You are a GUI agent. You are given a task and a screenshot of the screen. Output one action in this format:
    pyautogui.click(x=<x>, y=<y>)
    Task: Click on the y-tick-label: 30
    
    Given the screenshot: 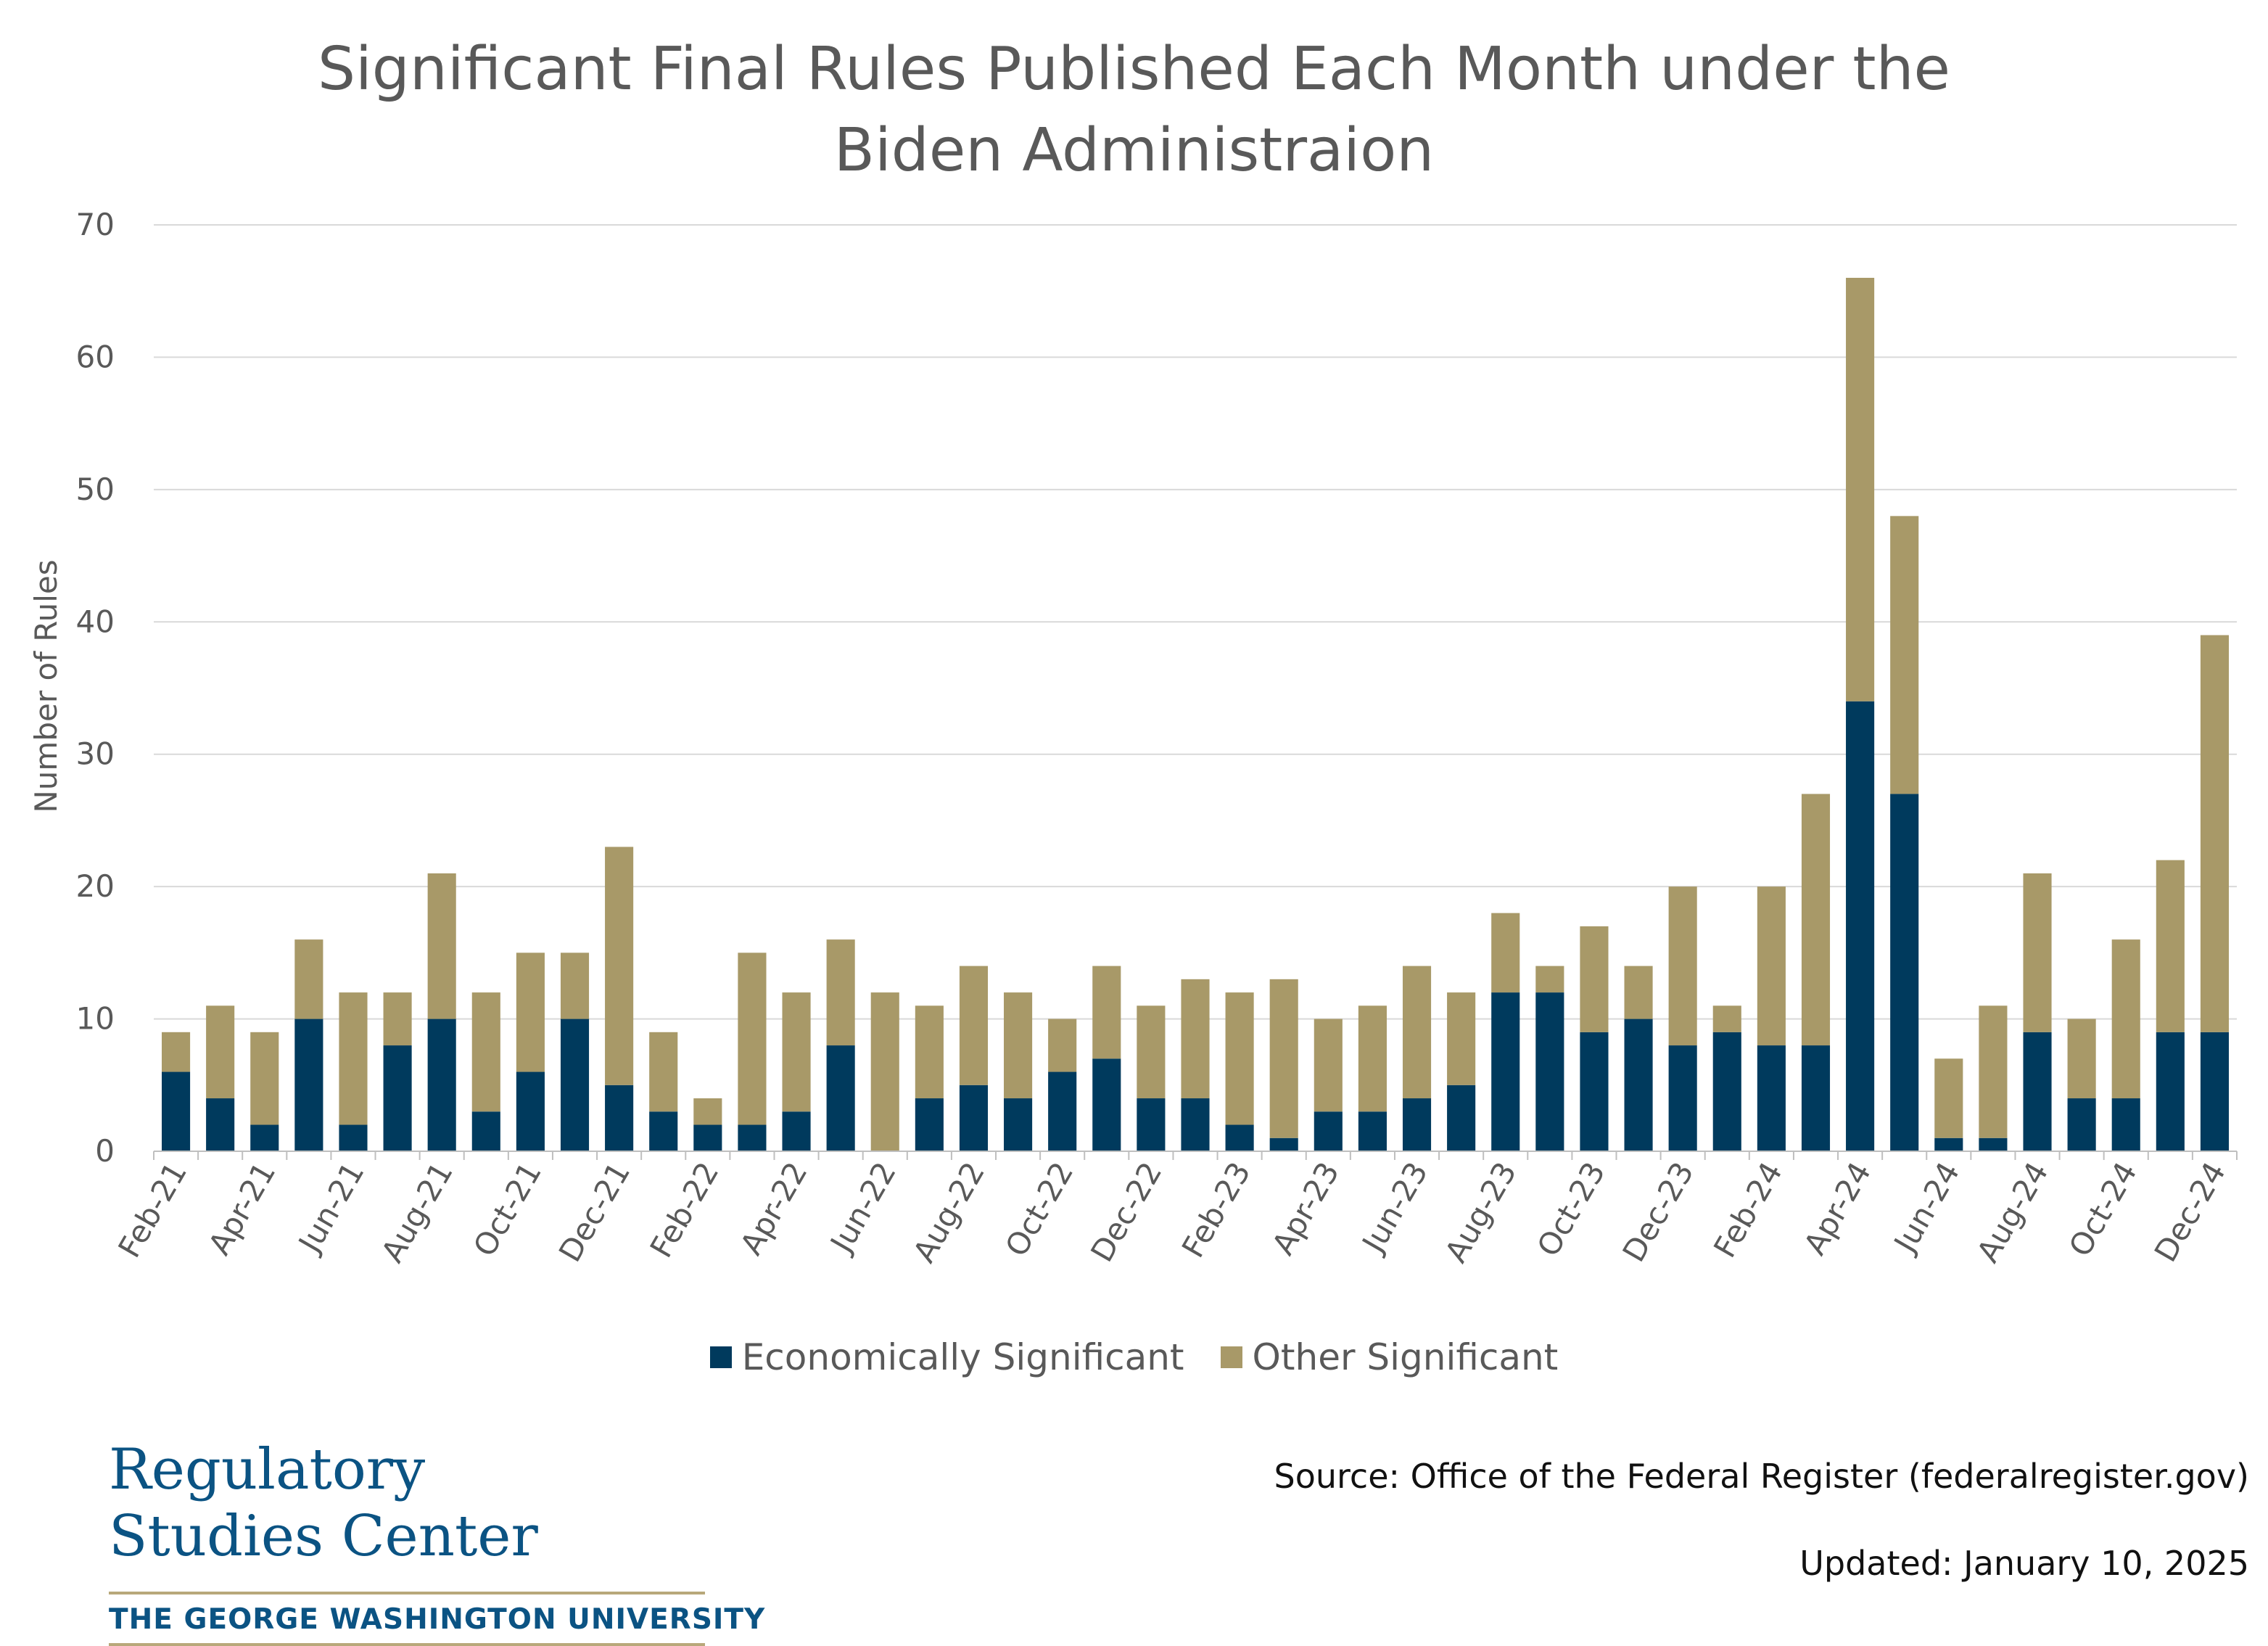 What is the action you would take?
    pyautogui.click(x=95, y=754)
    